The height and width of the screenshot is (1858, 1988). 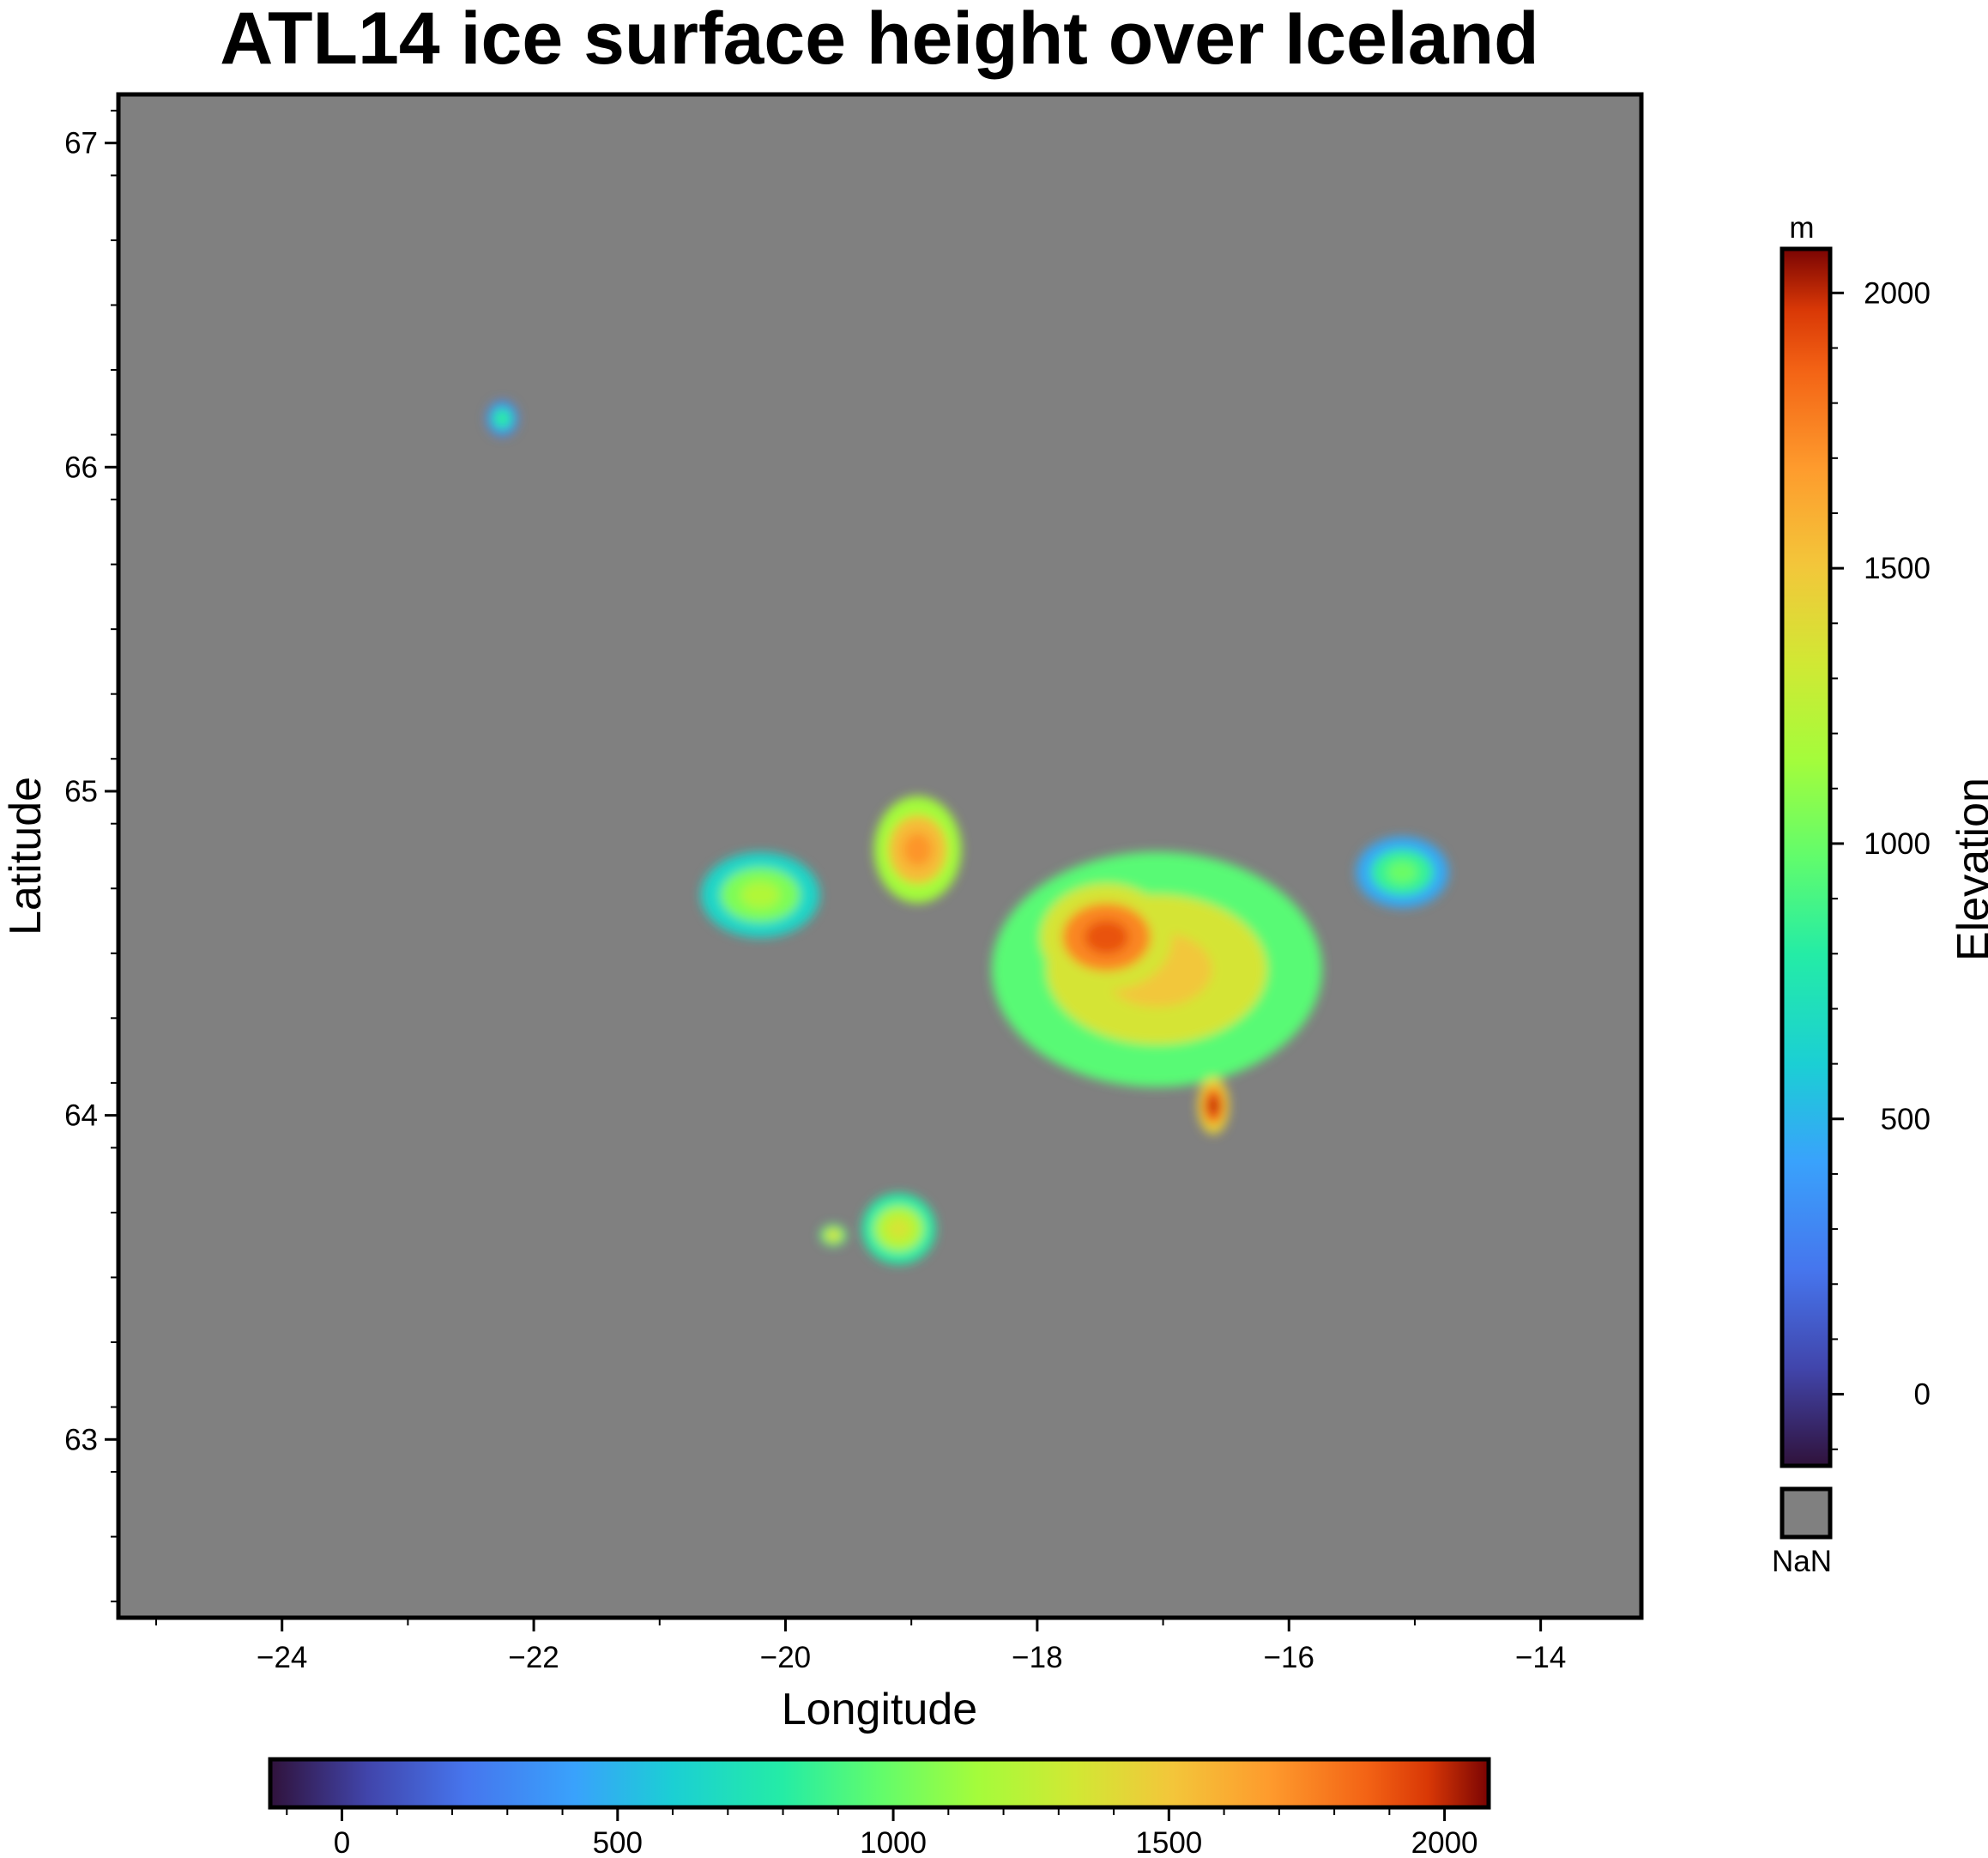 What do you see at coordinates (1444, 1842) in the screenshot?
I see `colorbar-bottom-tick-label: 2000` at bounding box center [1444, 1842].